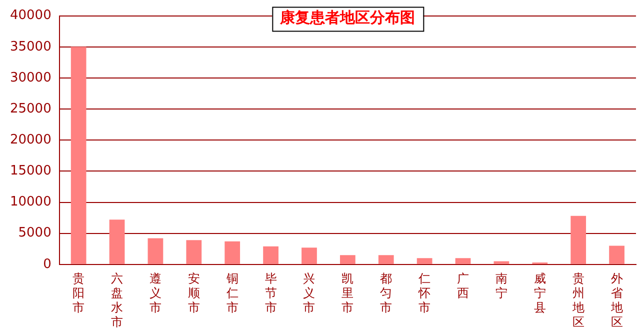 The height and width of the screenshot is (332, 644). Describe the element at coordinates (424, 293) in the screenshot. I see `x-tick-label: 仁怀市` at that location.